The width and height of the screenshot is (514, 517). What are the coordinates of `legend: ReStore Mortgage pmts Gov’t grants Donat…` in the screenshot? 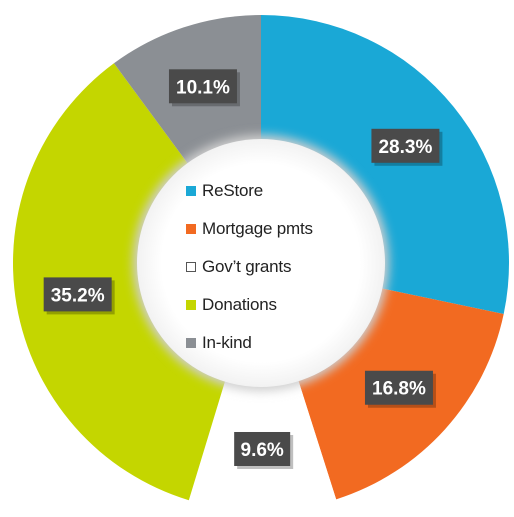 It's located at (286, 267).